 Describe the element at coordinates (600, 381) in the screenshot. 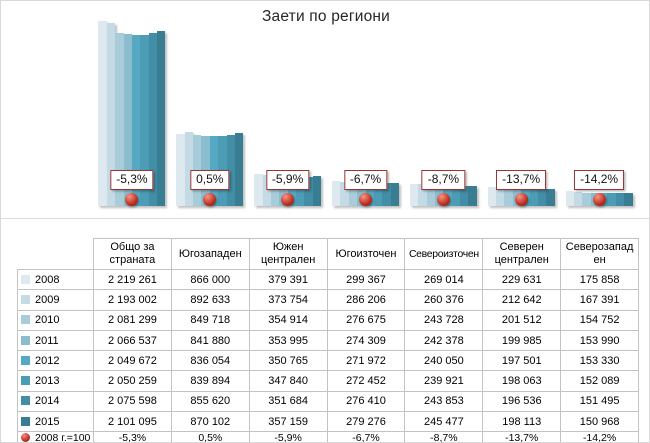

I see `value-cell: 152 089` at that location.